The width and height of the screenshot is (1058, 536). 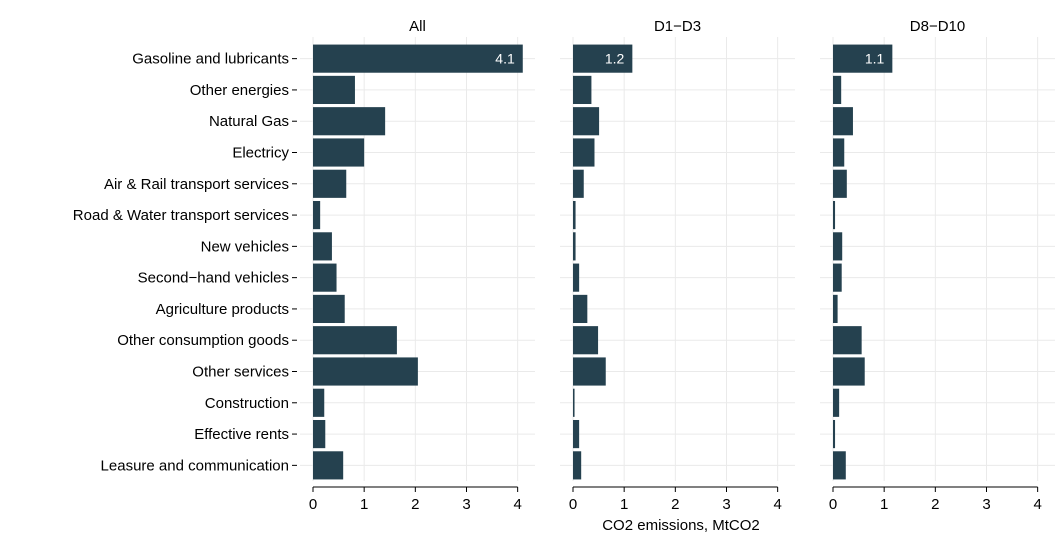 What do you see at coordinates (937, 26) in the screenshot?
I see `facet-title: D8−D10` at bounding box center [937, 26].